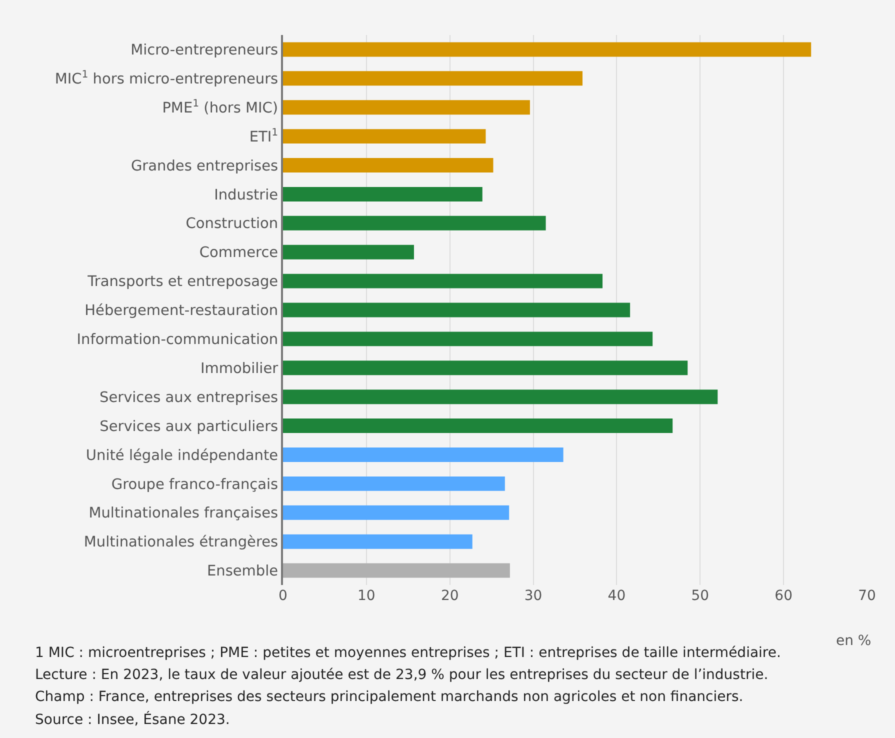 Image resolution: width=895 pixels, height=738 pixels. Describe the element at coordinates (854, 641) in the screenshot. I see `x-axis-title: en %` at that location.